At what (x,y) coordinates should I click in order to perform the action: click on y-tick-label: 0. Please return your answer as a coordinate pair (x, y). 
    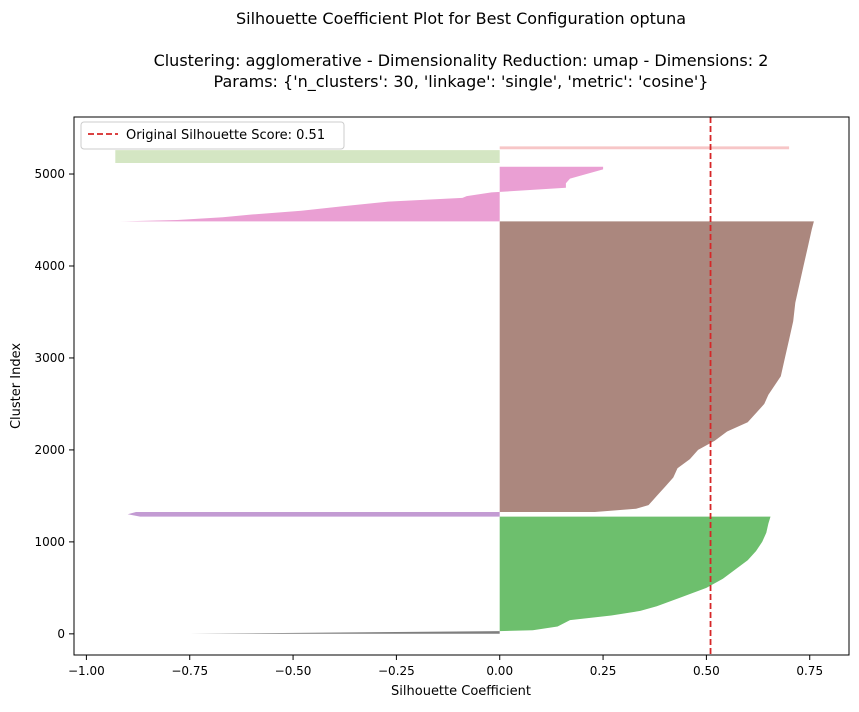
    Looking at the image, I should click on (61, 634).